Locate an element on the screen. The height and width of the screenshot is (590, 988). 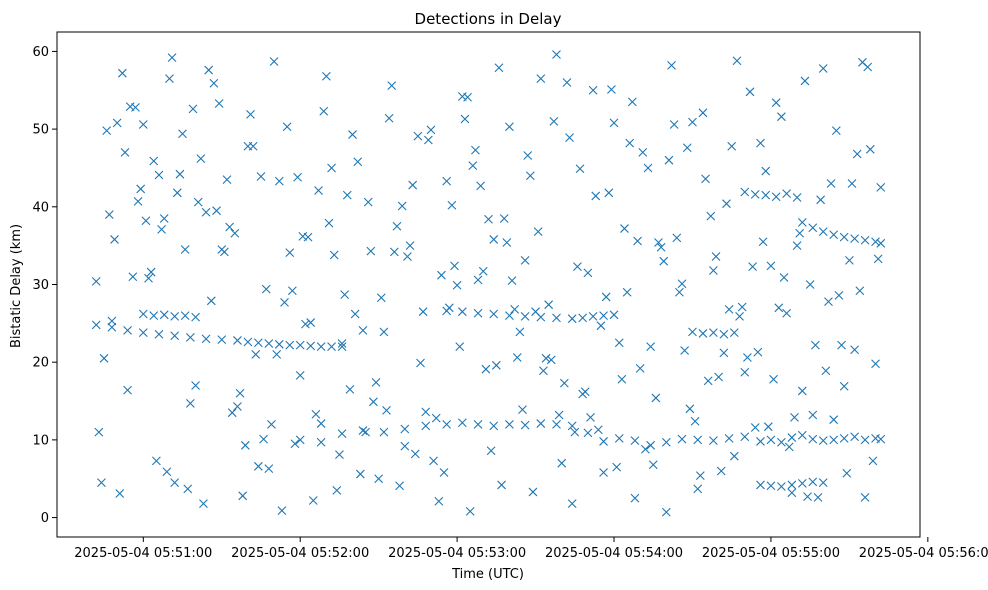
y-tick-label-1: 10 is located at coordinates (40, 440).